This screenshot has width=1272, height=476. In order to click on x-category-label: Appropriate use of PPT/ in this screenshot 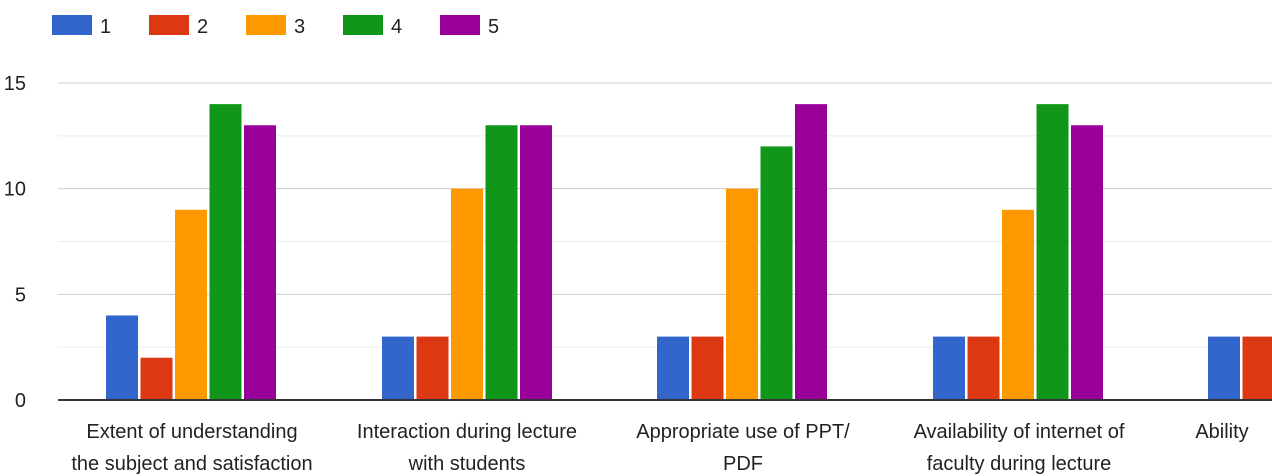, I will do `click(743, 432)`.